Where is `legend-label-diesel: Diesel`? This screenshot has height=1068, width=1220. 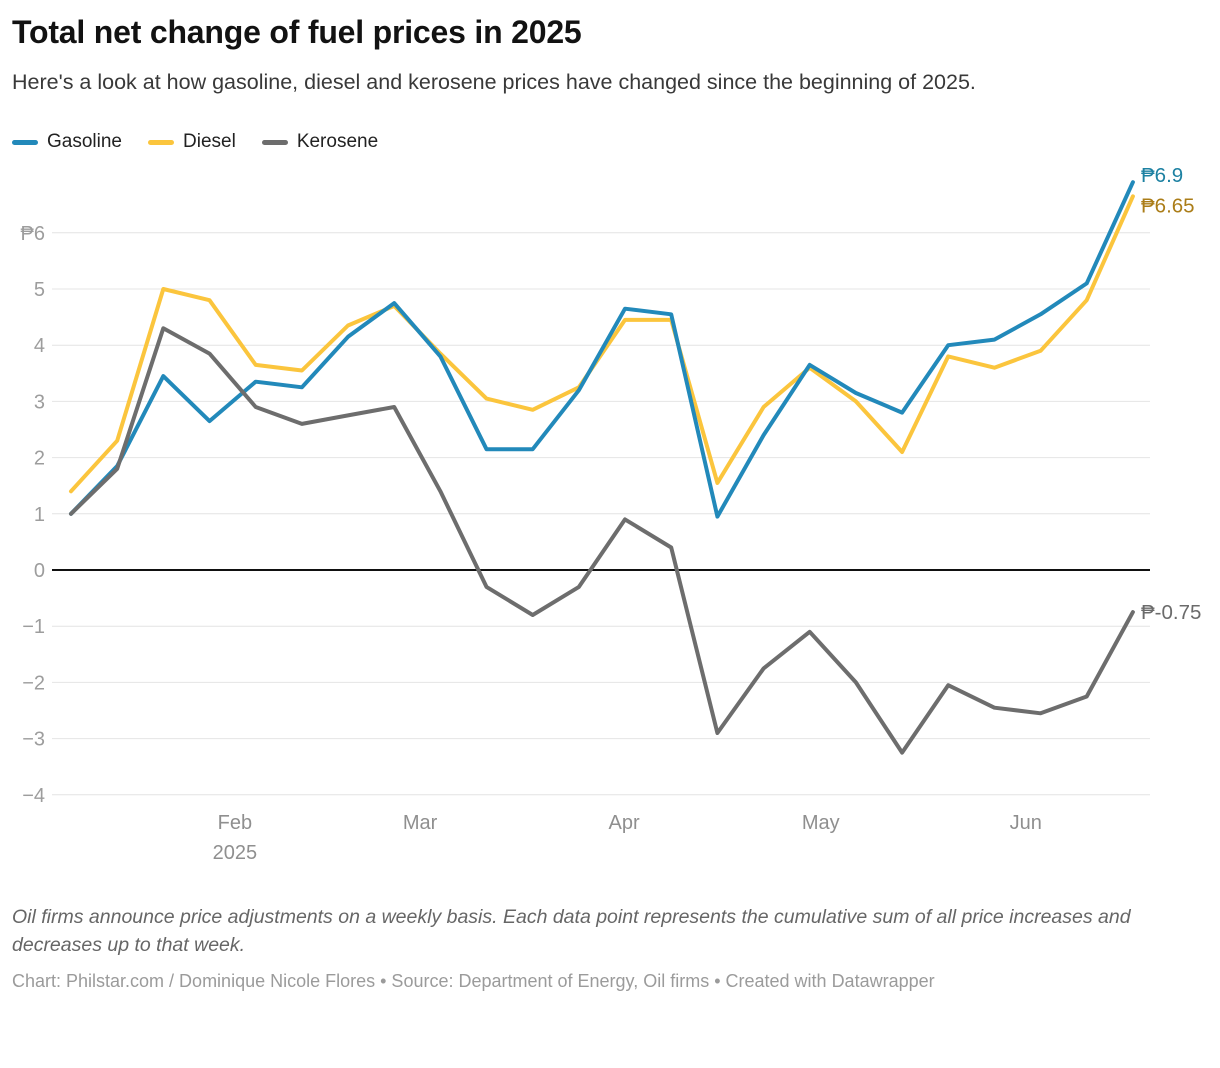
legend-label-diesel: Diesel is located at coordinates (209, 141).